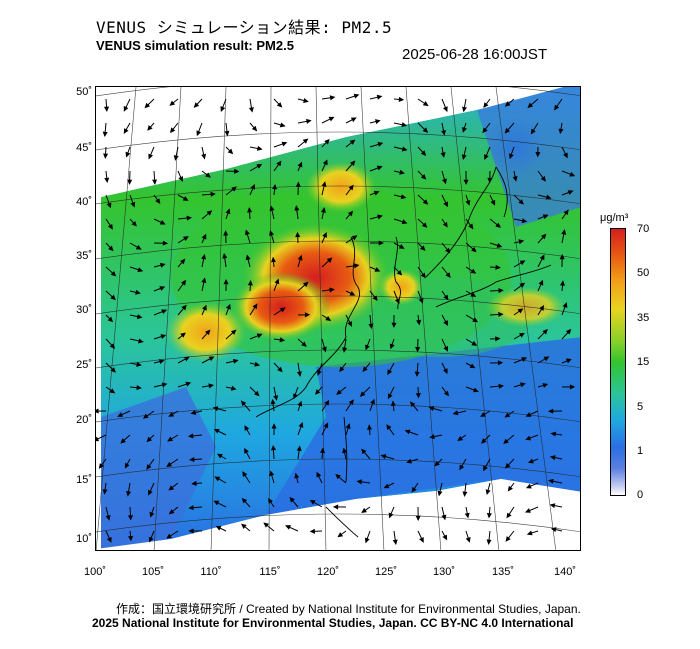  I want to click on lon-label: 135˚, so click(503, 572).